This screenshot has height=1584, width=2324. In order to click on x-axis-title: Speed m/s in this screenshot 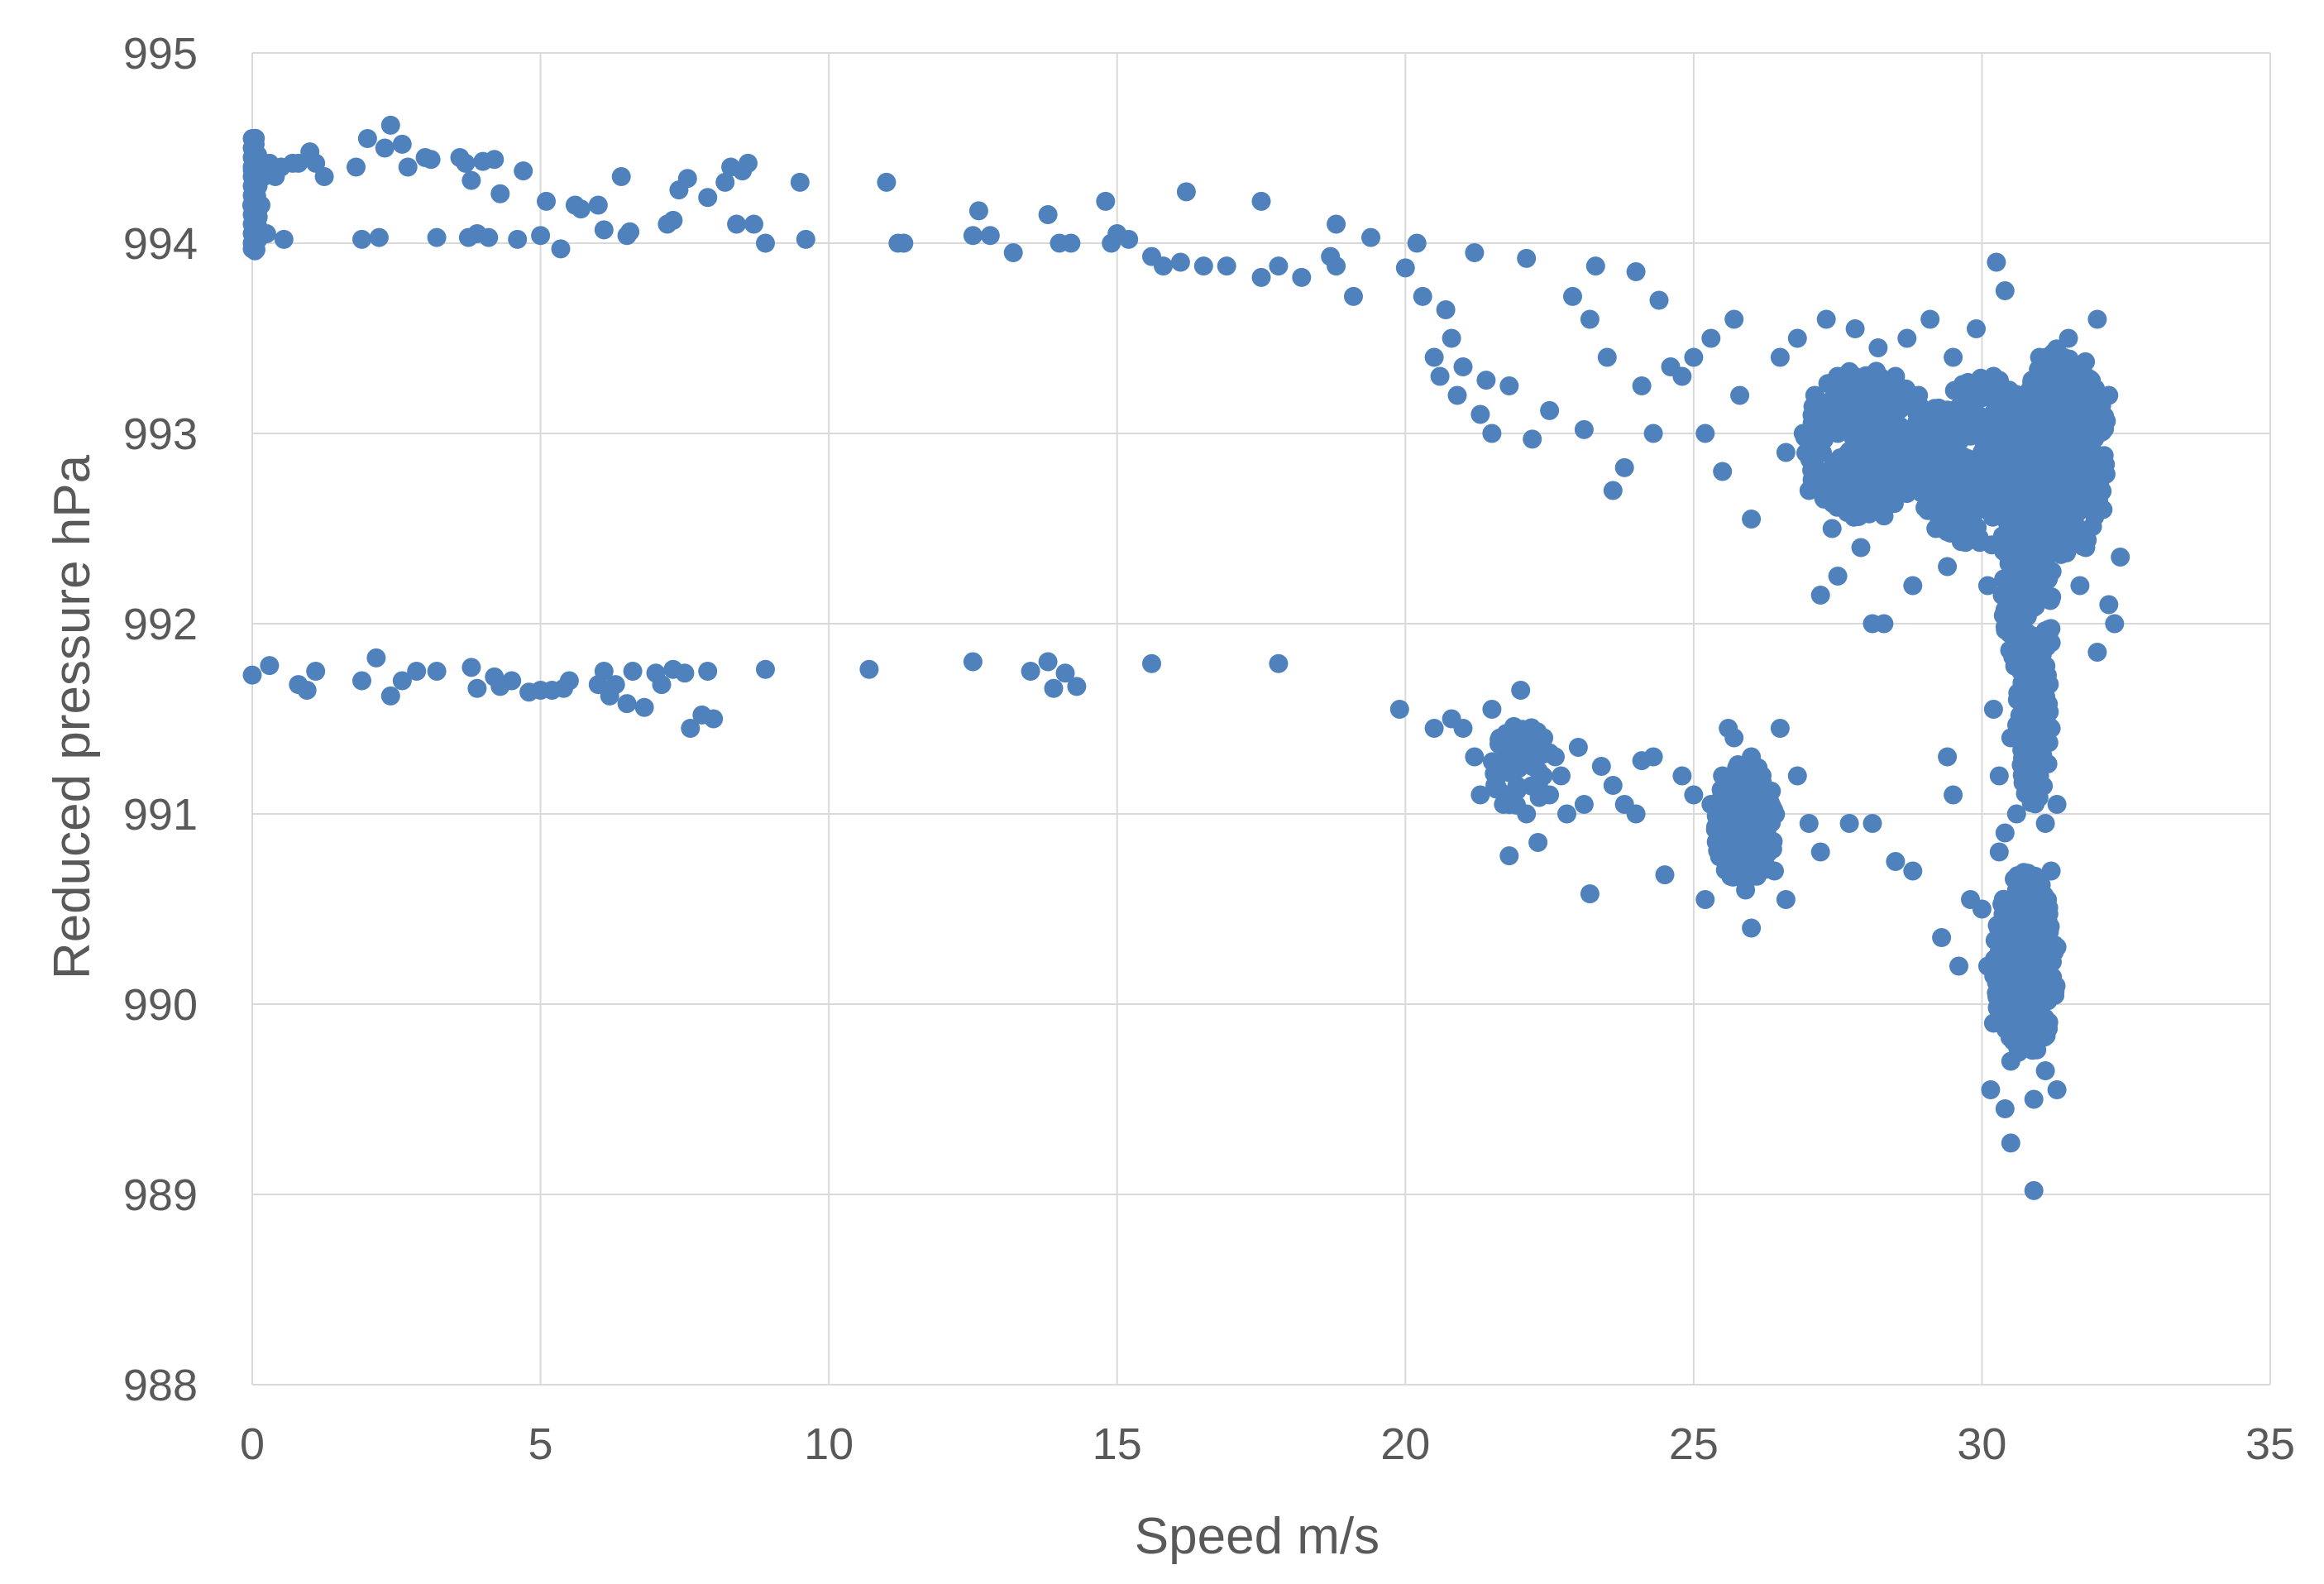, I will do `click(1258, 1536)`.